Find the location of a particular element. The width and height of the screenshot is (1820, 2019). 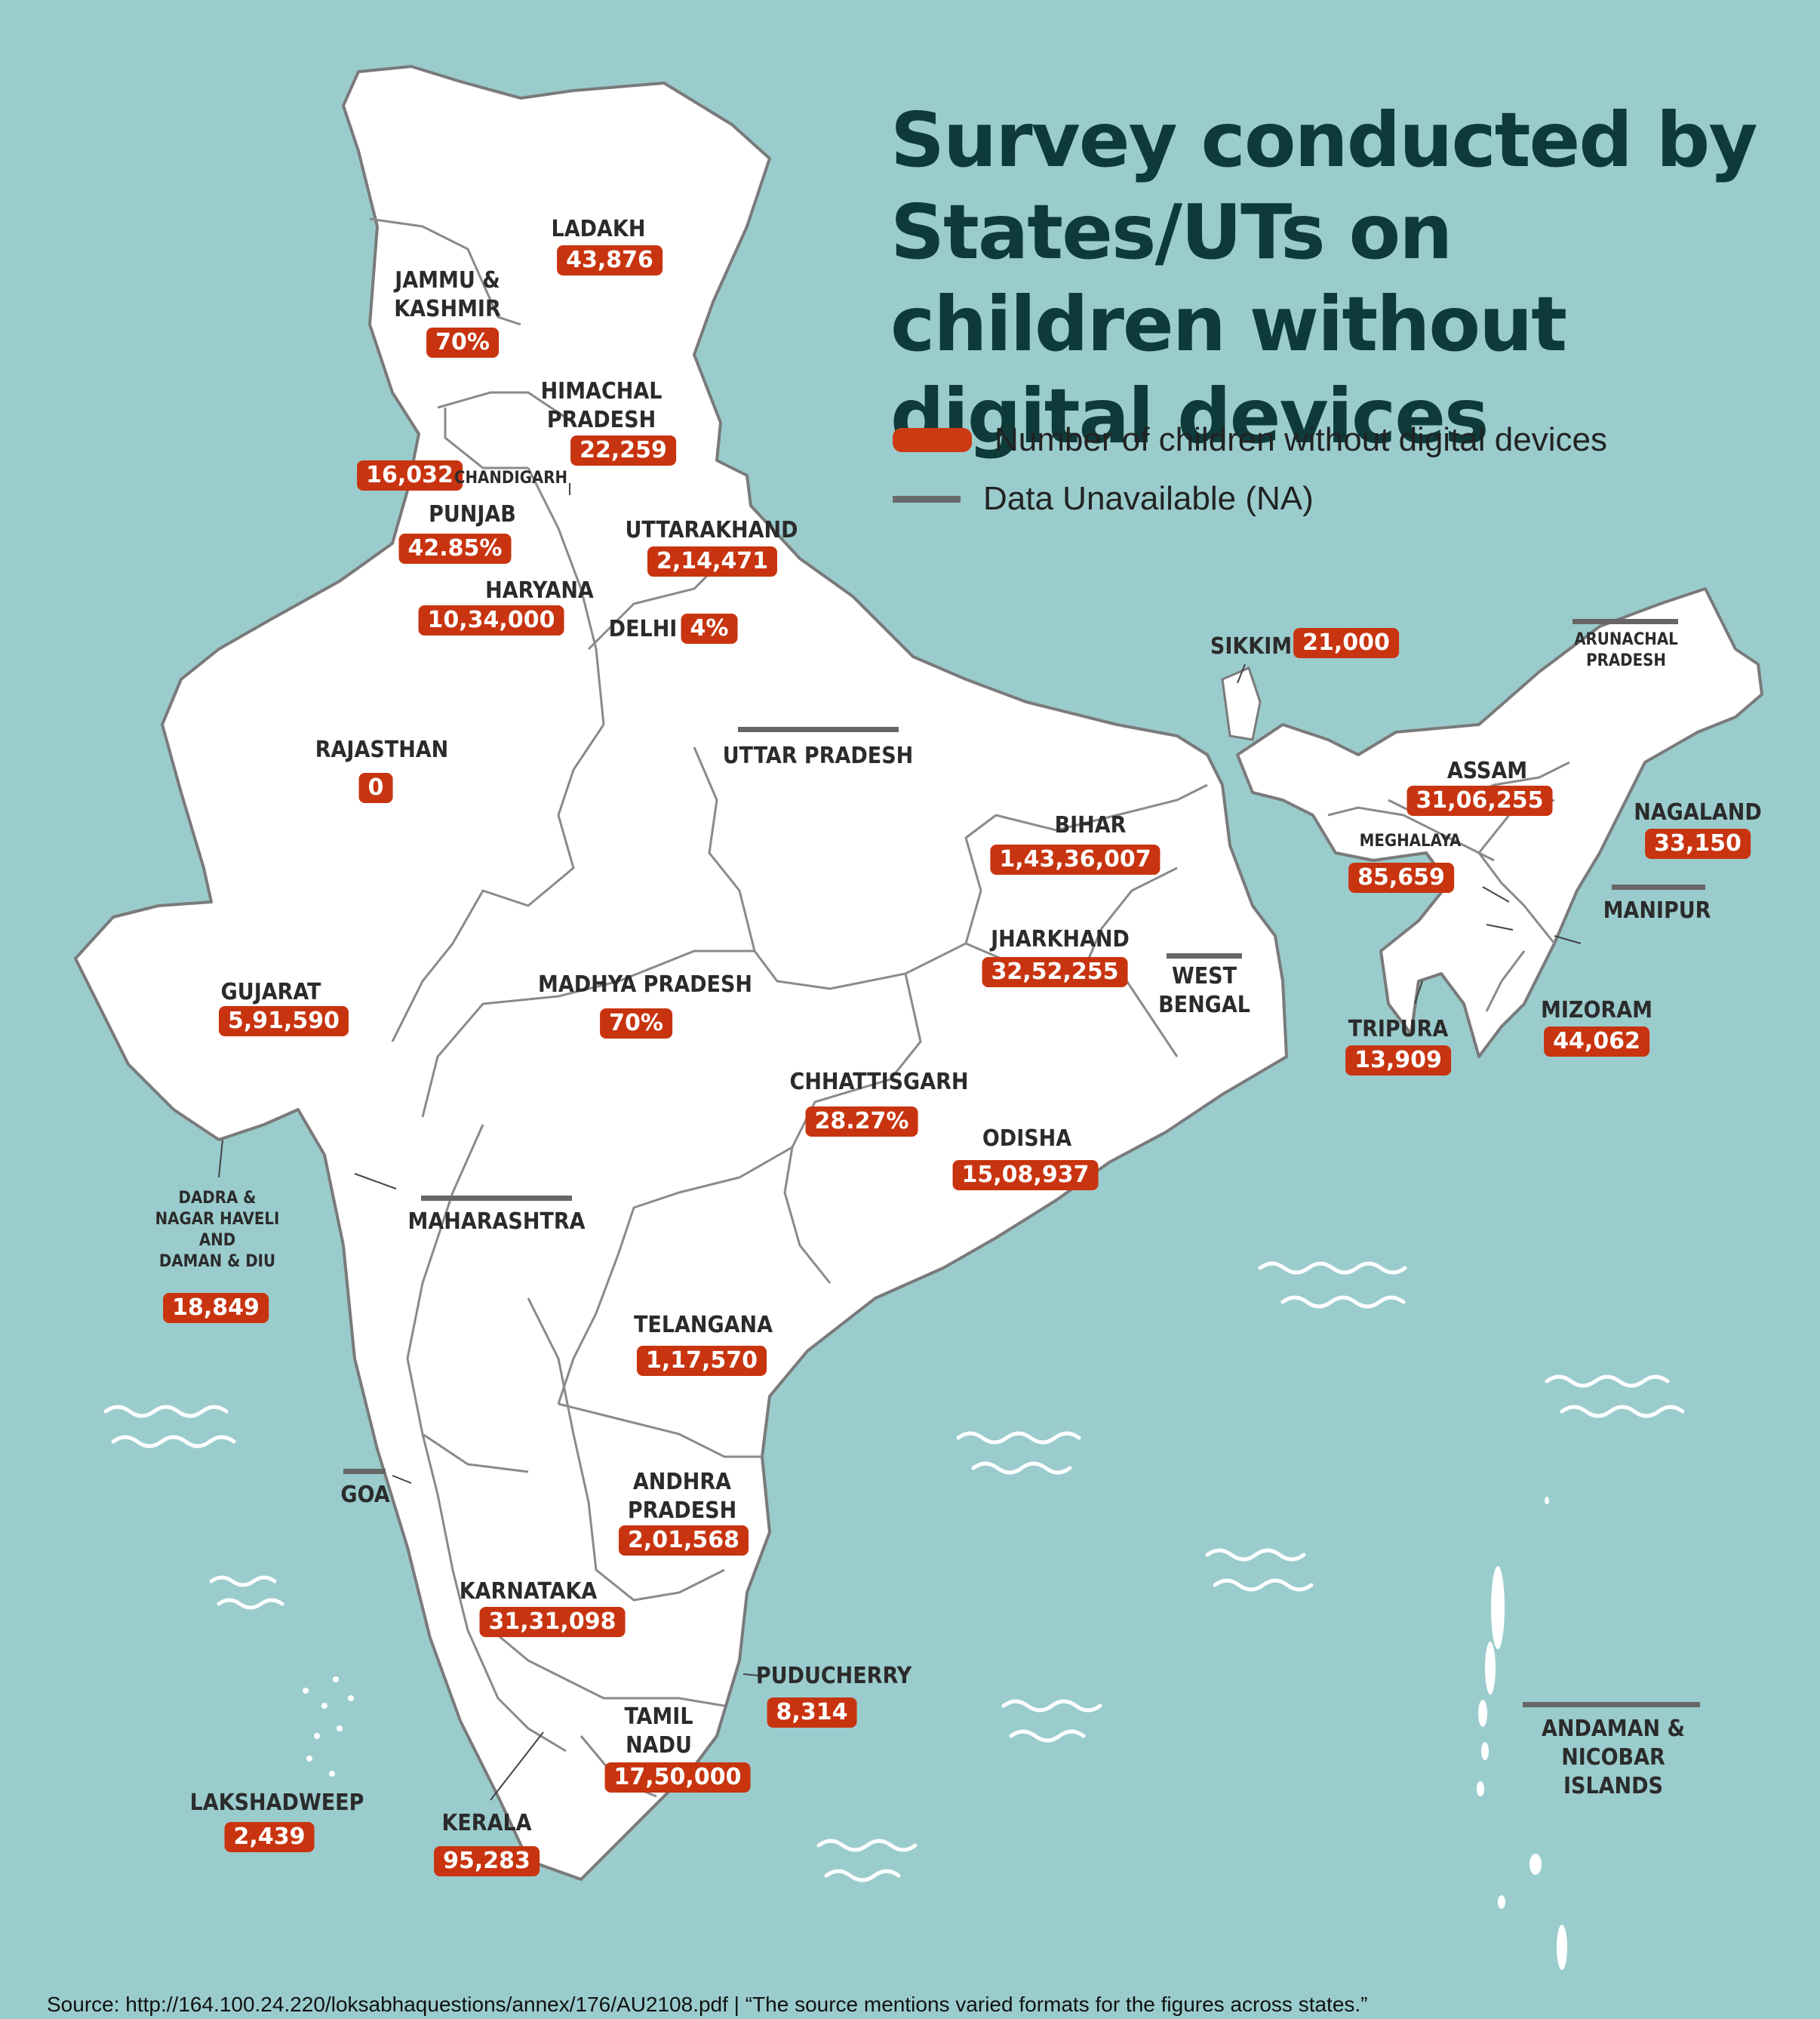

label-dadra: DADRA & NAGAR HAVELI AND DAMAN & DIU is located at coordinates (217, 1230).